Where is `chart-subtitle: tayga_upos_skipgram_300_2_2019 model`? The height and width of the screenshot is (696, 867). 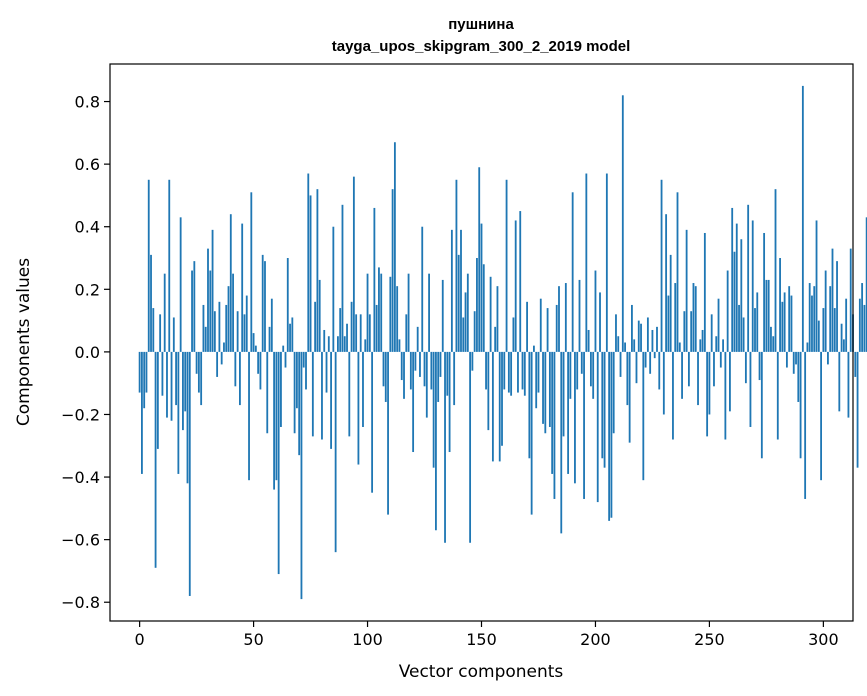 chart-subtitle: tayga_upos_skipgram_300_2_2019 model is located at coordinates (481, 46).